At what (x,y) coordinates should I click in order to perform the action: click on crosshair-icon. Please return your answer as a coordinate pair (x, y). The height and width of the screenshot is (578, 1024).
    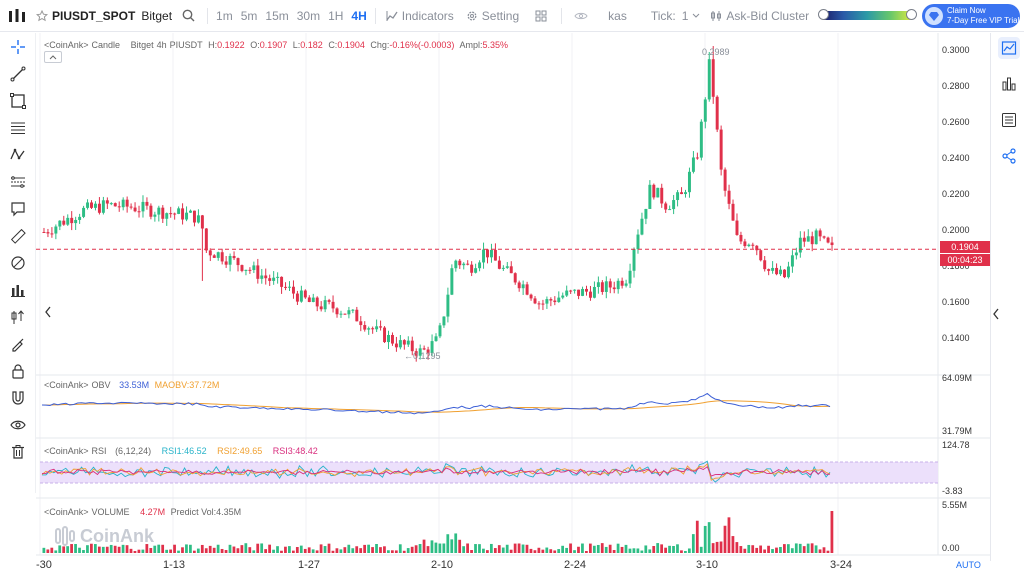
    Looking at the image, I should click on (18, 47).